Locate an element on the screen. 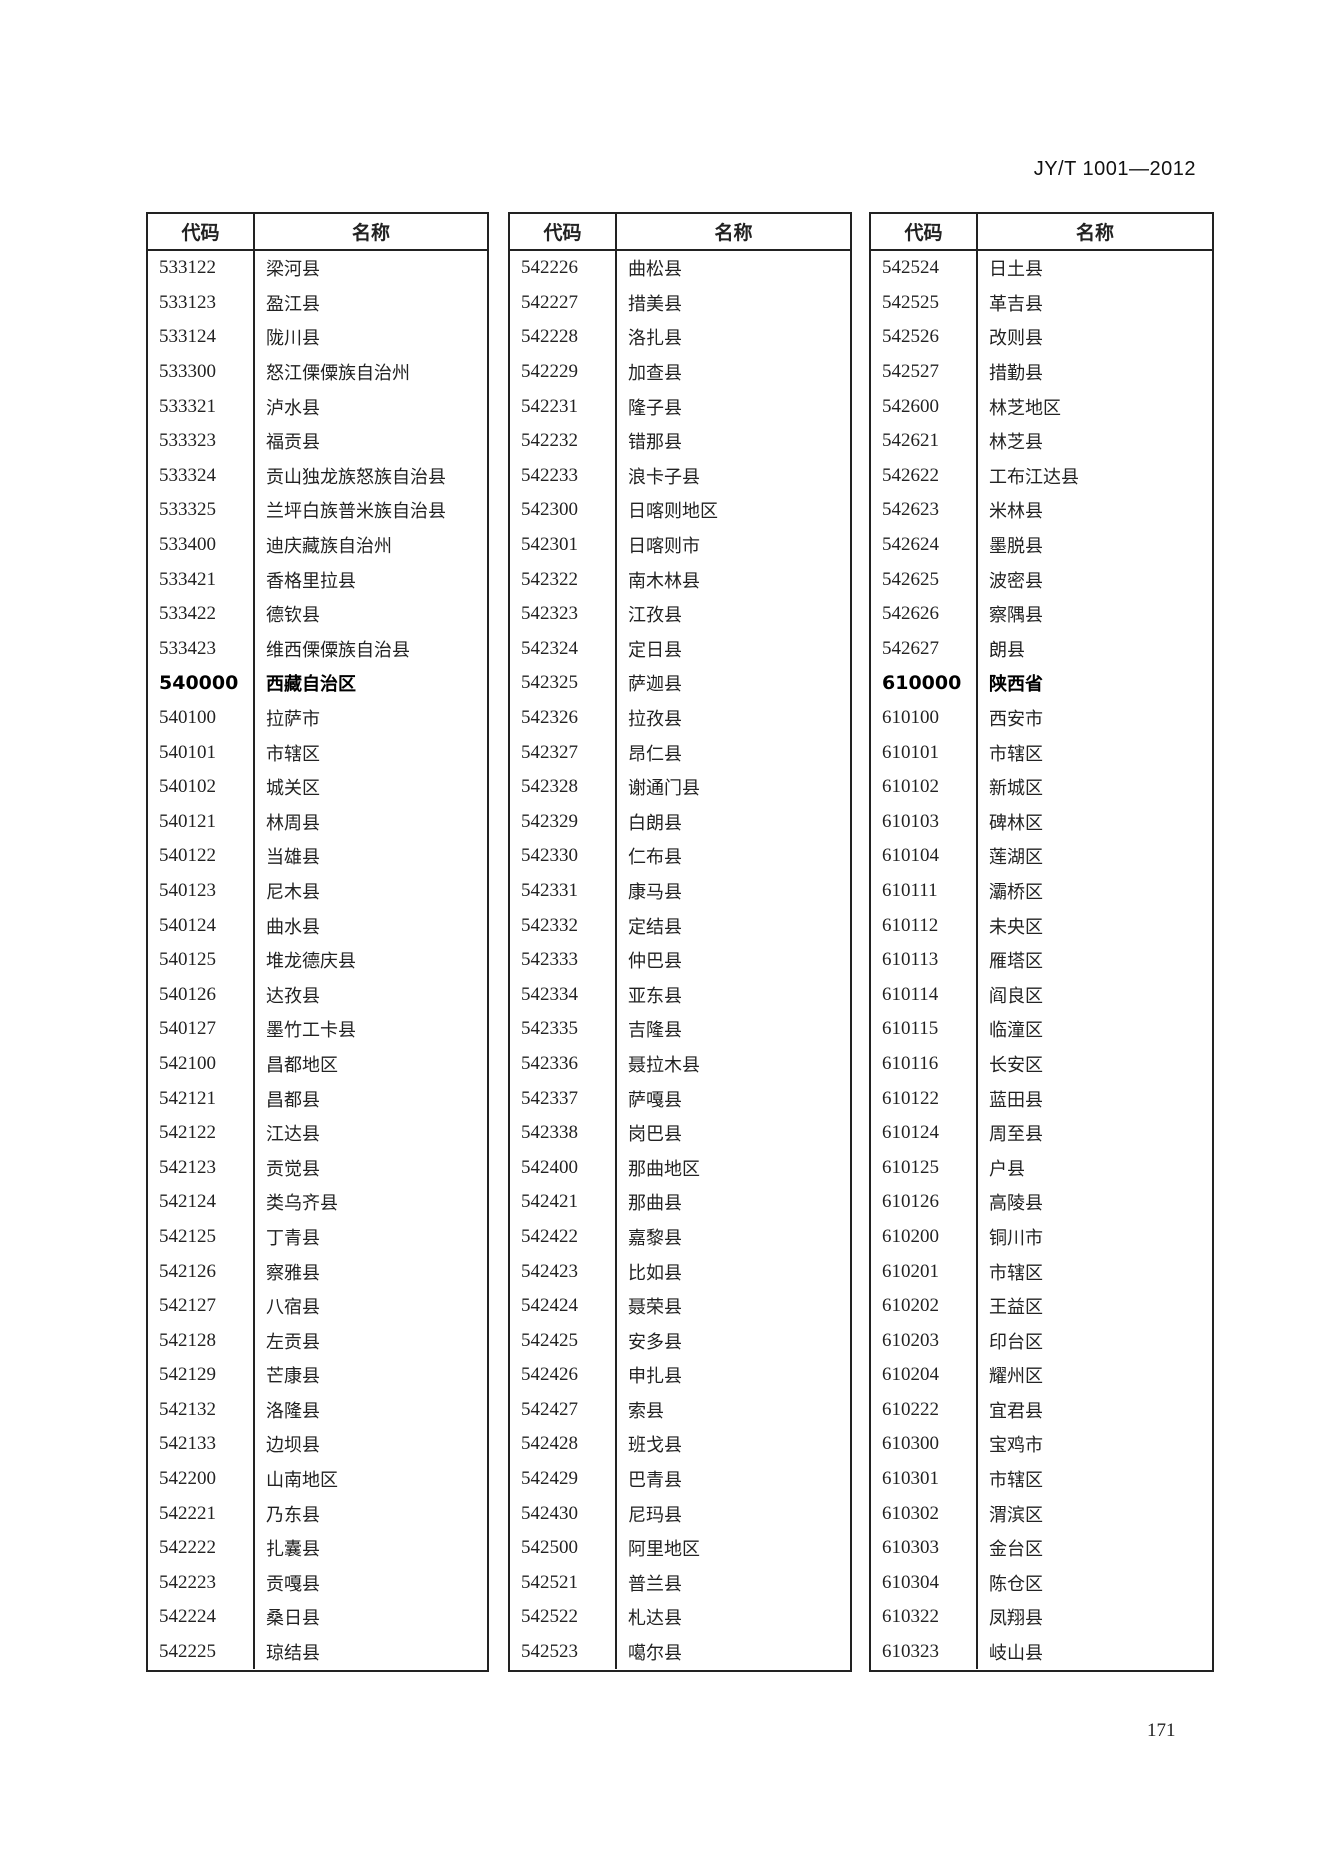 The image size is (1323, 1871). code-cell: 542422 is located at coordinates (563, 1237).